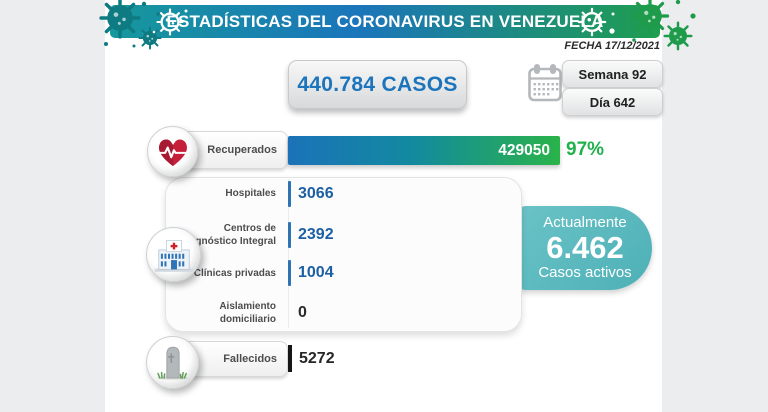  What do you see at coordinates (342, 193) in the screenshot?
I see `facility-row: Hospitales 3066` at bounding box center [342, 193].